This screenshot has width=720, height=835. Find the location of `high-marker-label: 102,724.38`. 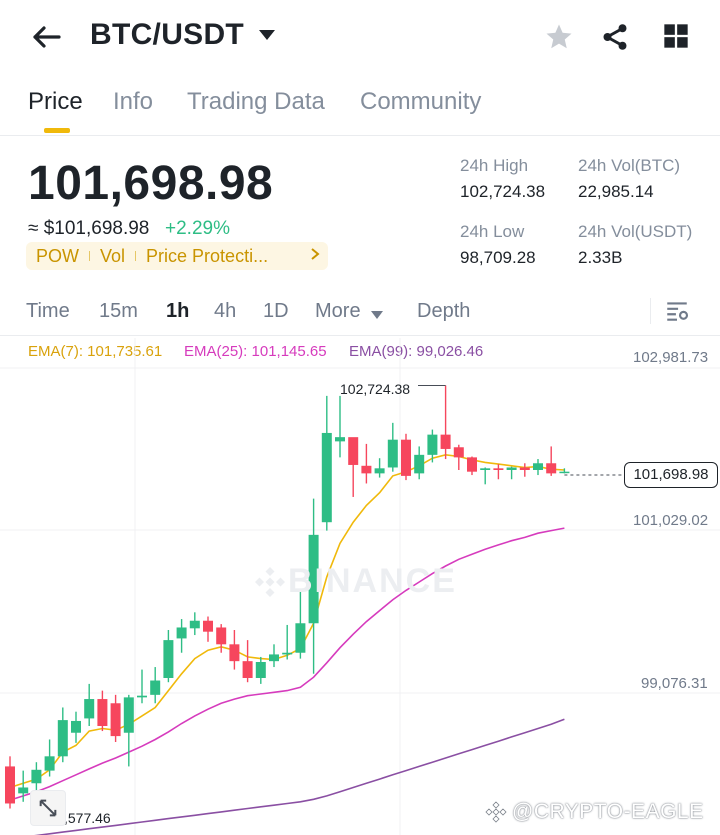

high-marker-label: 102,724.38 is located at coordinates (375, 389).